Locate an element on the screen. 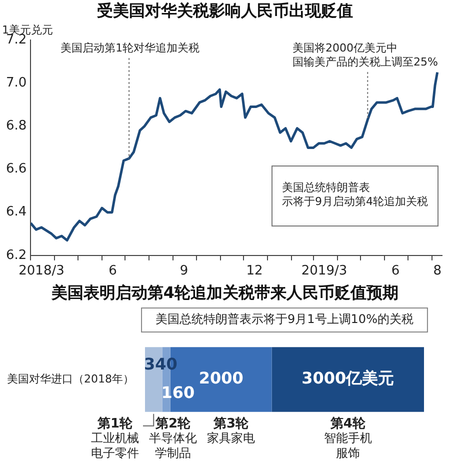  x-tick-label: 2019/3 is located at coordinates (324, 271).